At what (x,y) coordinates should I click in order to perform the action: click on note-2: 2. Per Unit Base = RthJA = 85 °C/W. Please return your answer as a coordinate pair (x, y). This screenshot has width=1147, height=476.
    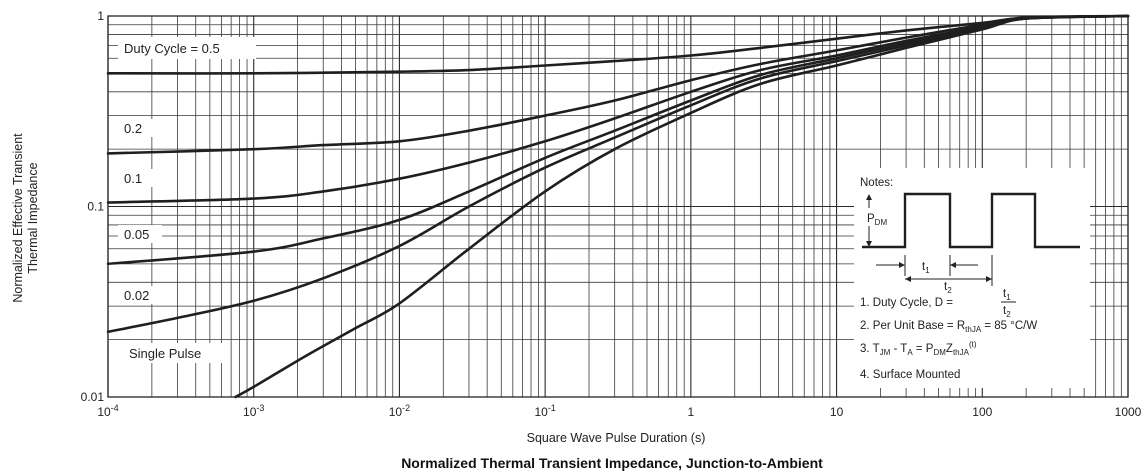
    Looking at the image, I should click on (948, 327).